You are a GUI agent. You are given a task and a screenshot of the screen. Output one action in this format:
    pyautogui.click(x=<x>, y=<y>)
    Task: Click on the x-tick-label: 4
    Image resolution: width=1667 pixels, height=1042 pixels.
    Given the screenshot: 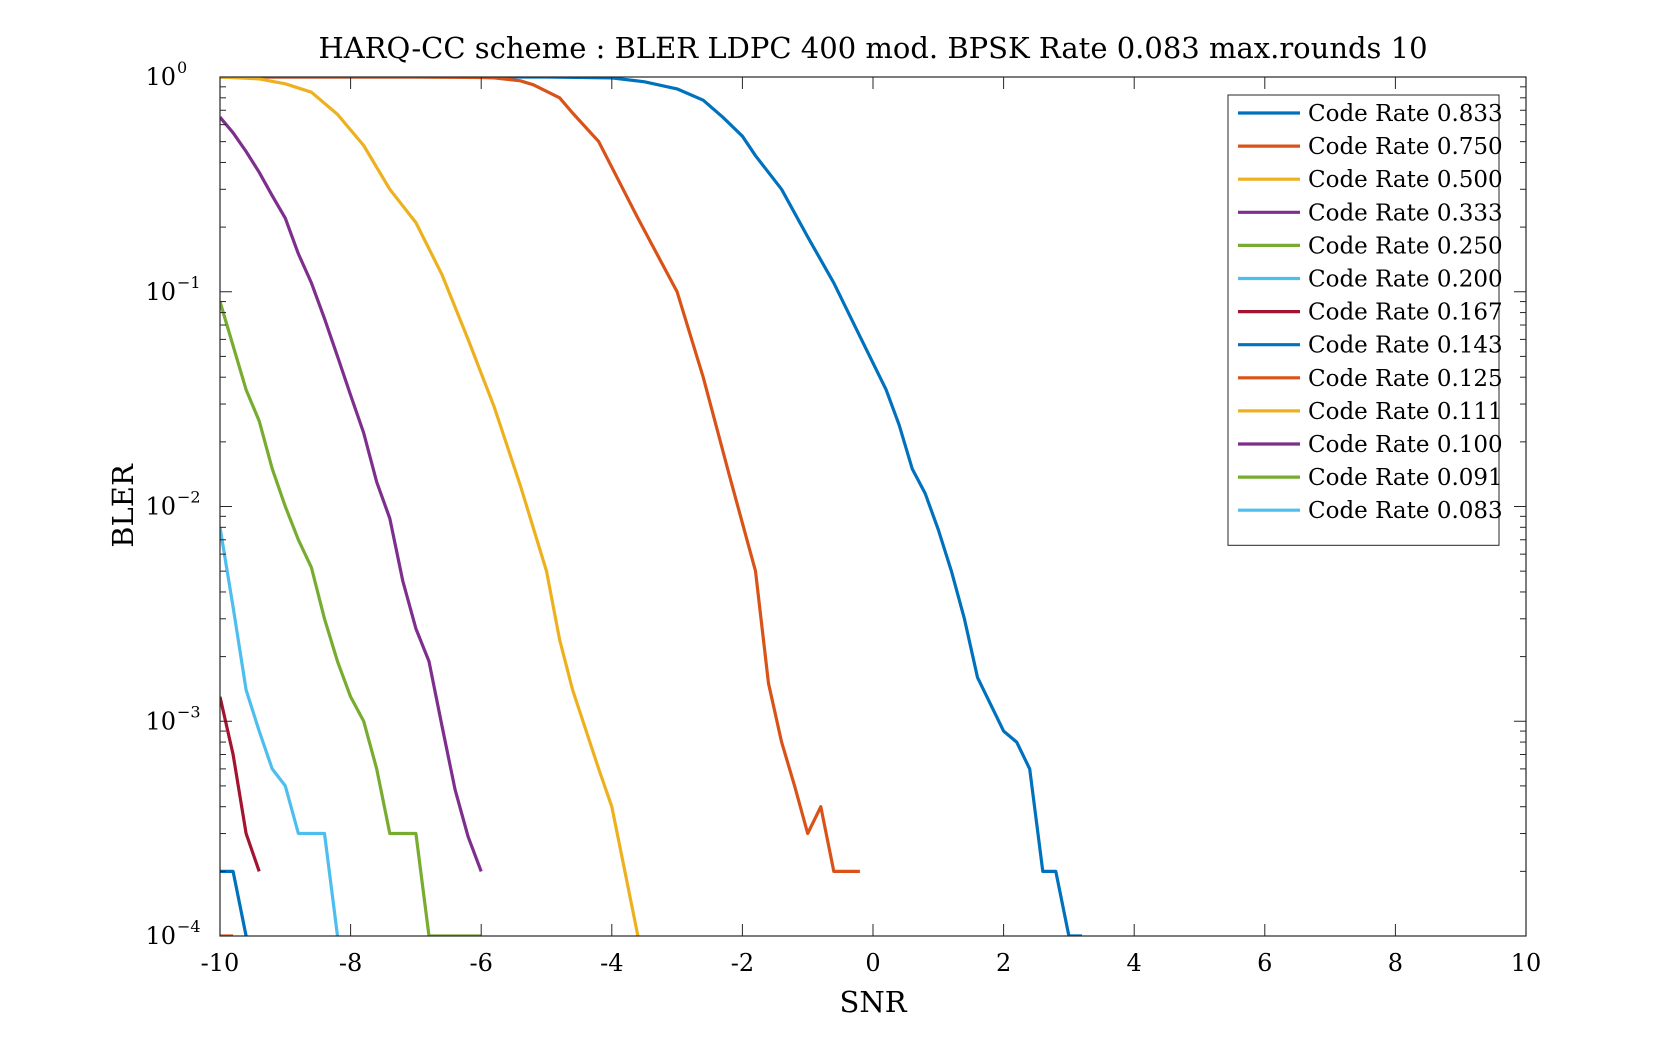 What is the action you would take?
    pyautogui.click(x=1134, y=963)
    